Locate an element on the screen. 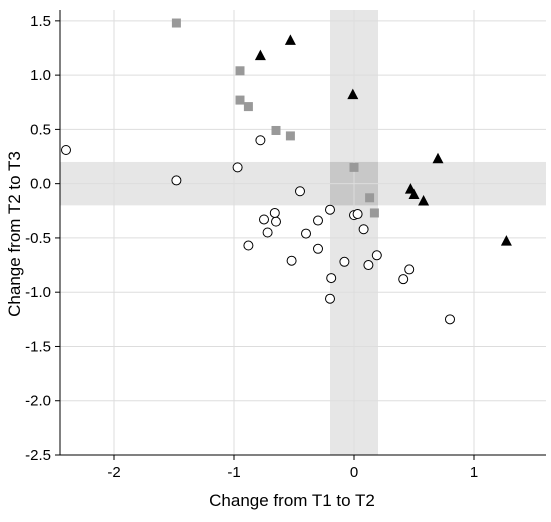 The height and width of the screenshot is (522, 551). y-tick-label: -1.5 is located at coordinates (38, 346).